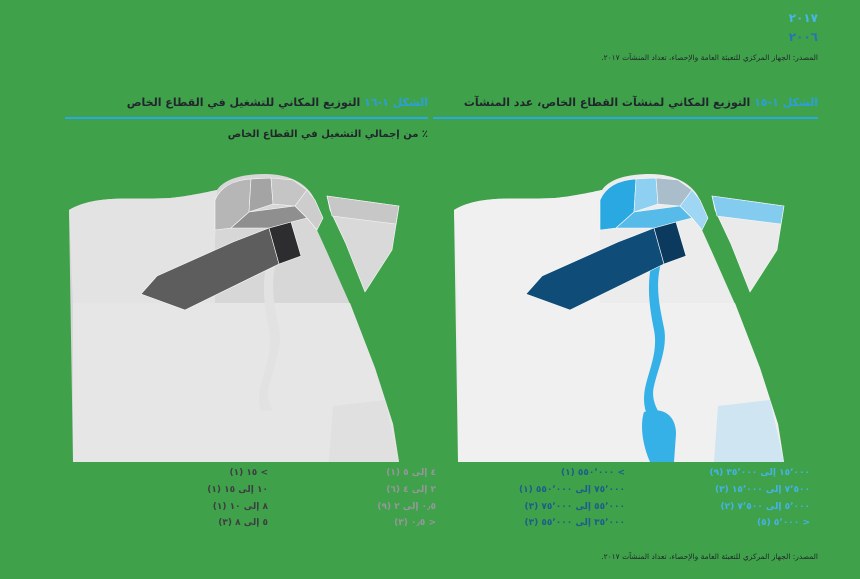 The image size is (860, 579). Describe the element at coordinates (406, 506) in the screenshot. I see `legend-item: ٠٫٥ إلى ٢ (٩)` at that location.